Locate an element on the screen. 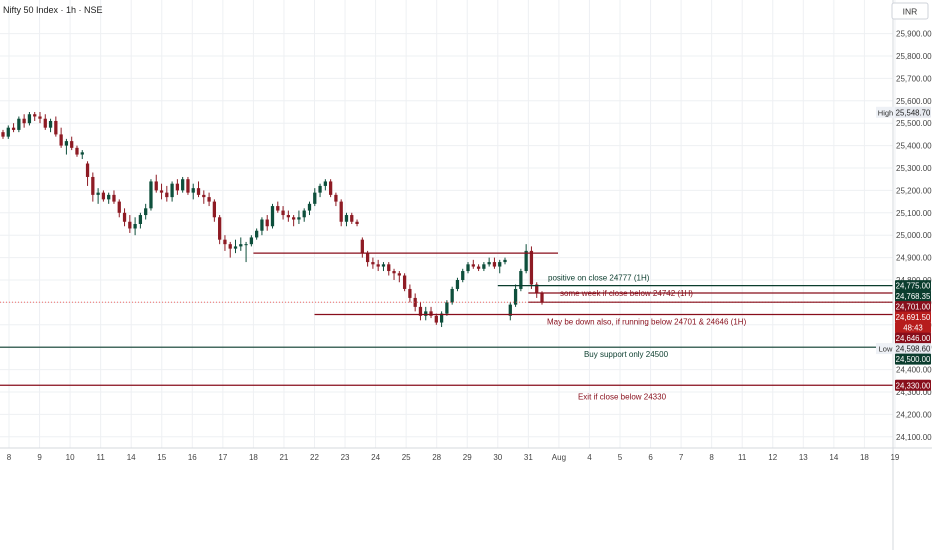 The width and height of the screenshot is (932, 555). price-tag: 24,330.00 is located at coordinates (913, 385).